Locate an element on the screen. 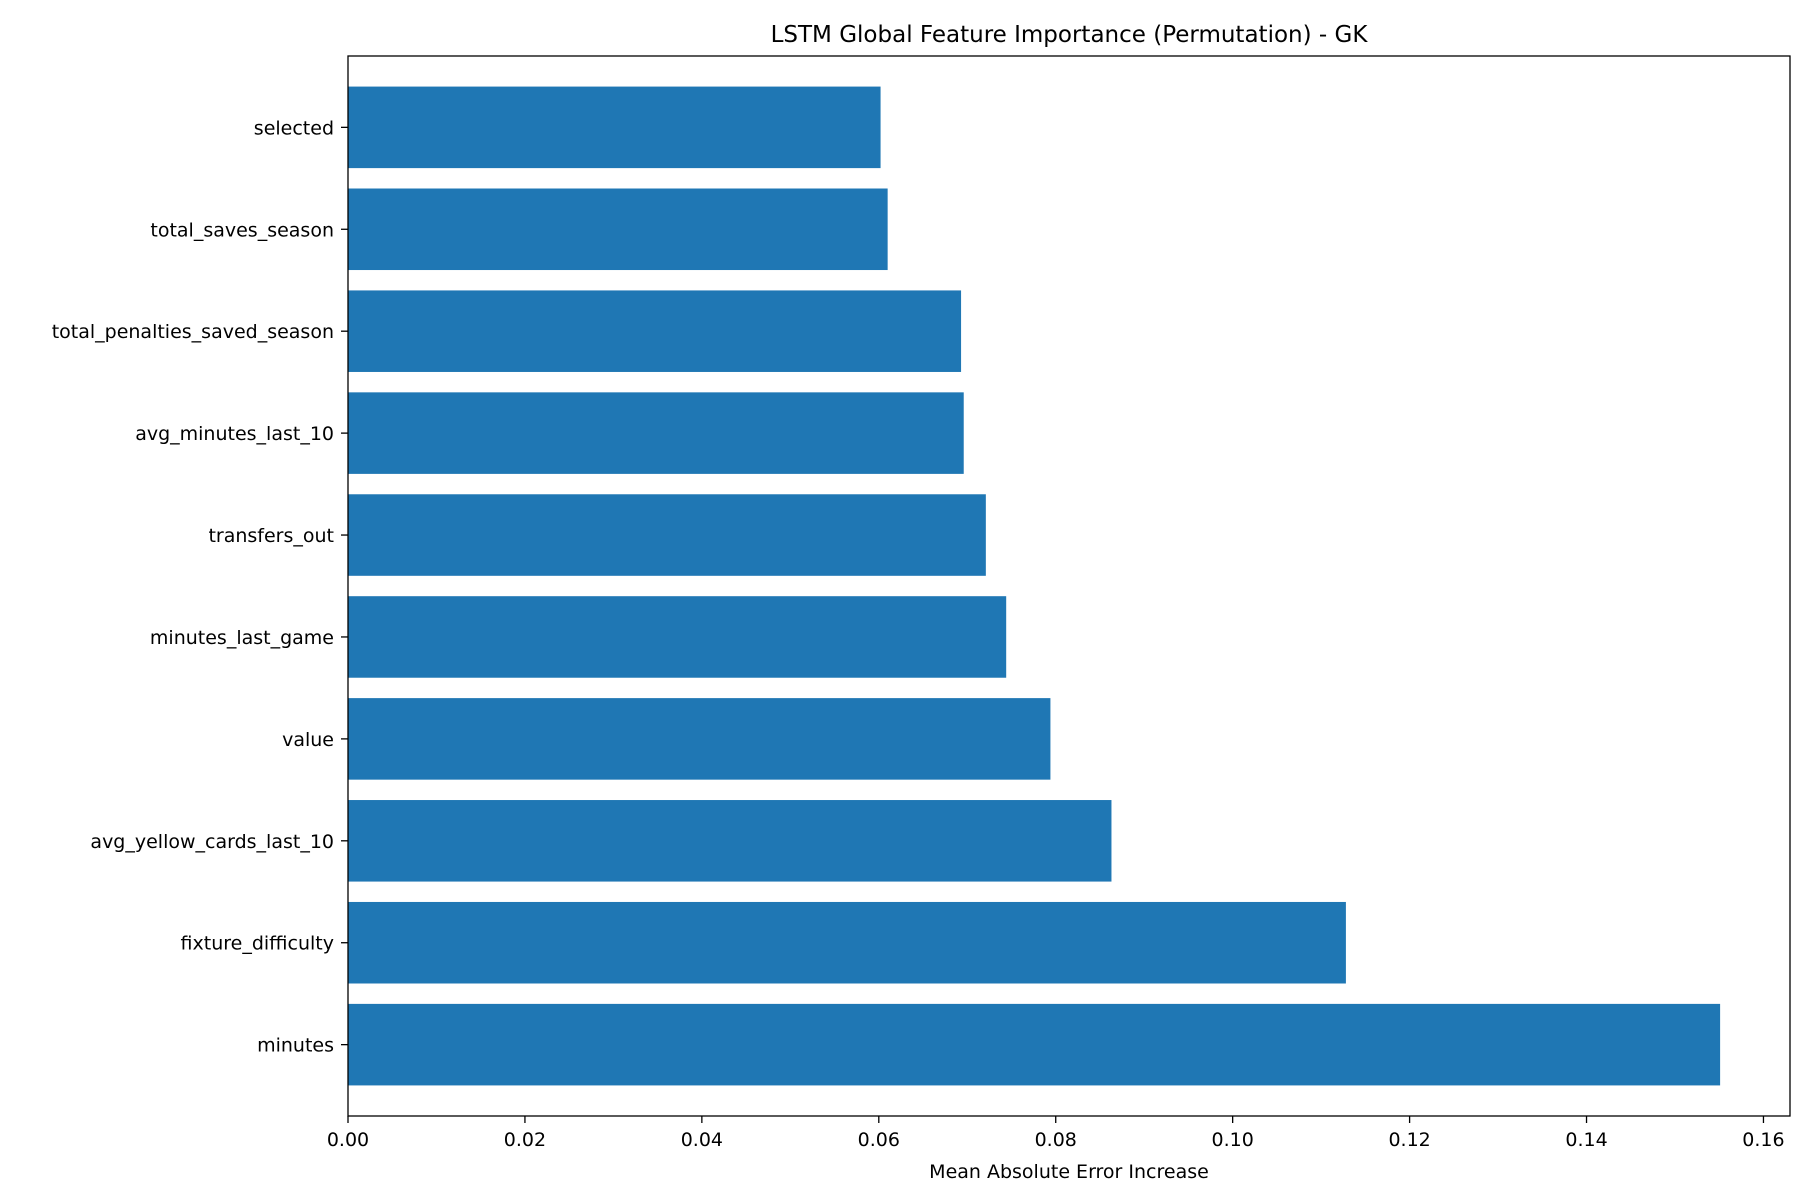 The height and width of the screenshot is (1200, 1800). bar-value is located at coordinates (699, 739).